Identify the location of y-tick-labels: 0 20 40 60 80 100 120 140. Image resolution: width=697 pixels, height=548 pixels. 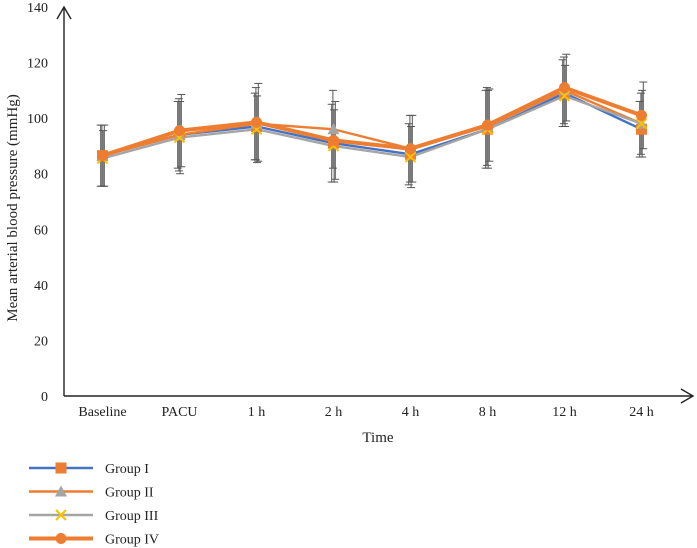
(37, 203).